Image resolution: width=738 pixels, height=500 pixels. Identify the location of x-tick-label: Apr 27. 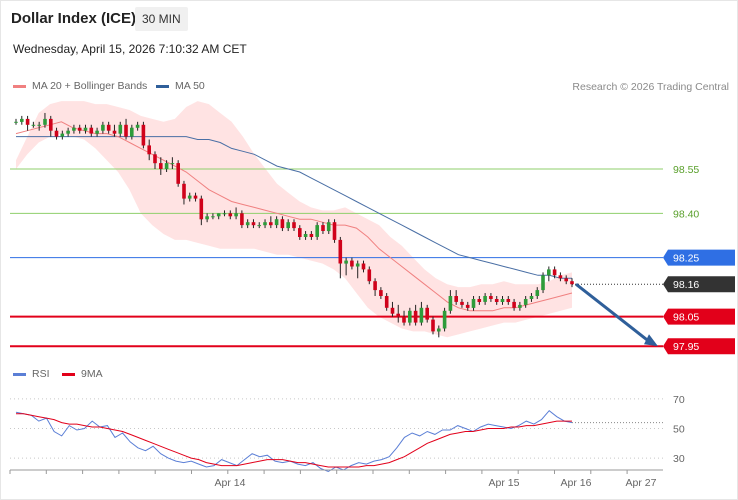
(641, 483).